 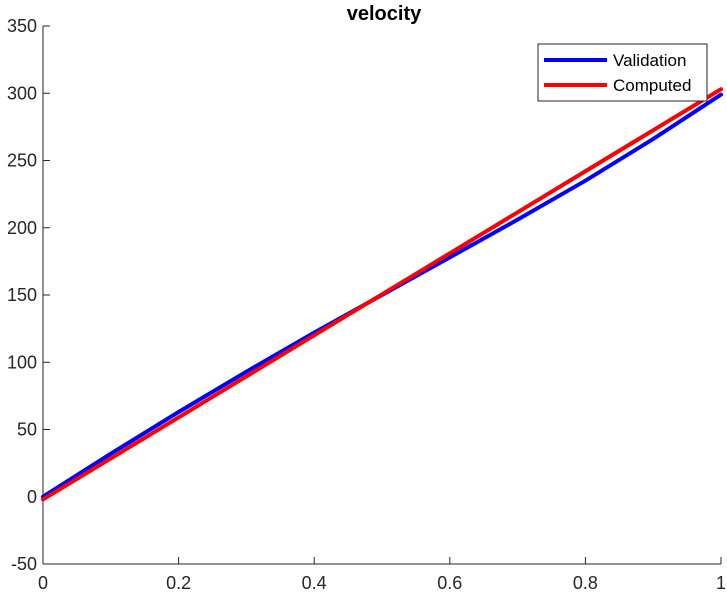 I want to click on y-tick-label: 250, so click(x=22, y=161).